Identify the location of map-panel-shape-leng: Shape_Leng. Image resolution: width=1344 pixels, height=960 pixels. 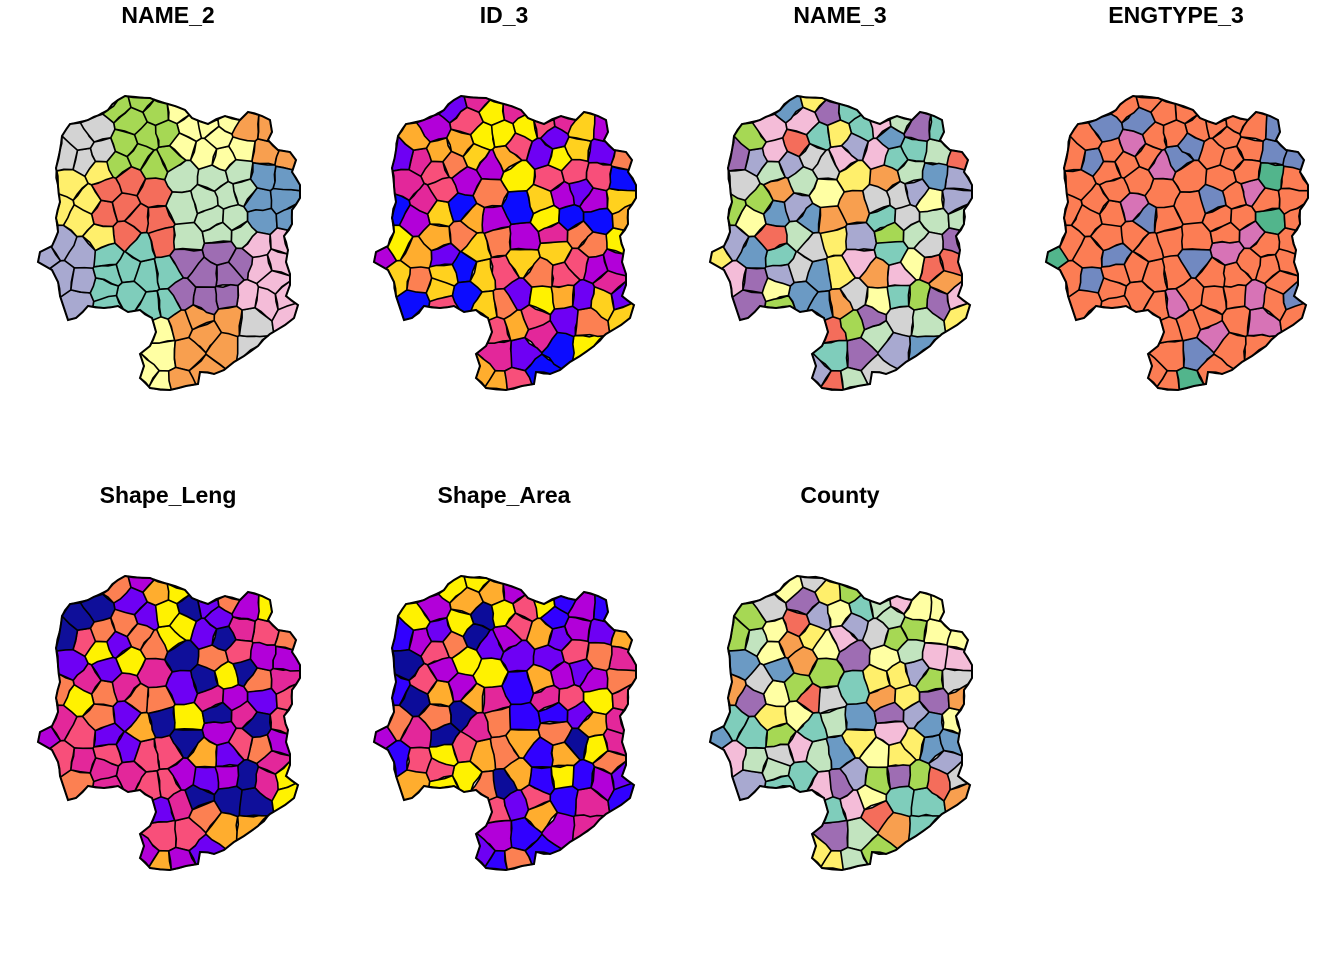
(168, 720).